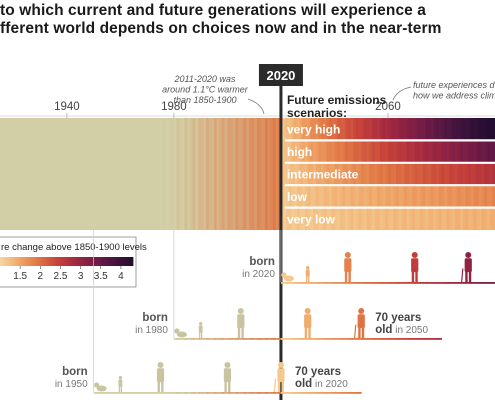 The width and height of the screenshot is (495, 400). I want to click on past-note-line: around 1.1°C warmer, so click(205, 90).